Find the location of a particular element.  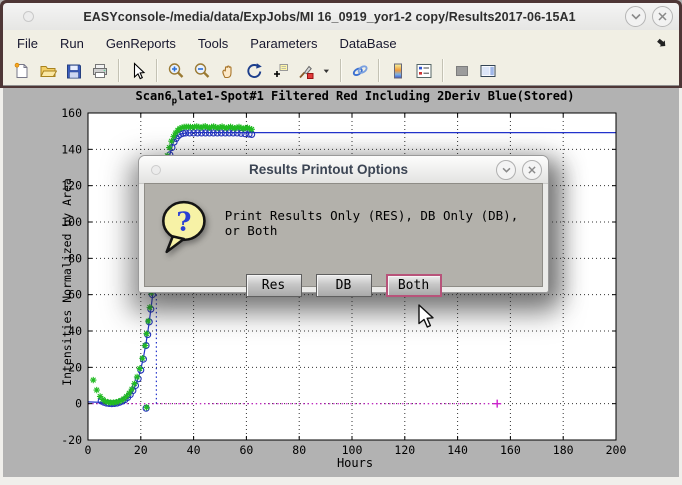

zoom-out-button is located at coordinates (202, 71).